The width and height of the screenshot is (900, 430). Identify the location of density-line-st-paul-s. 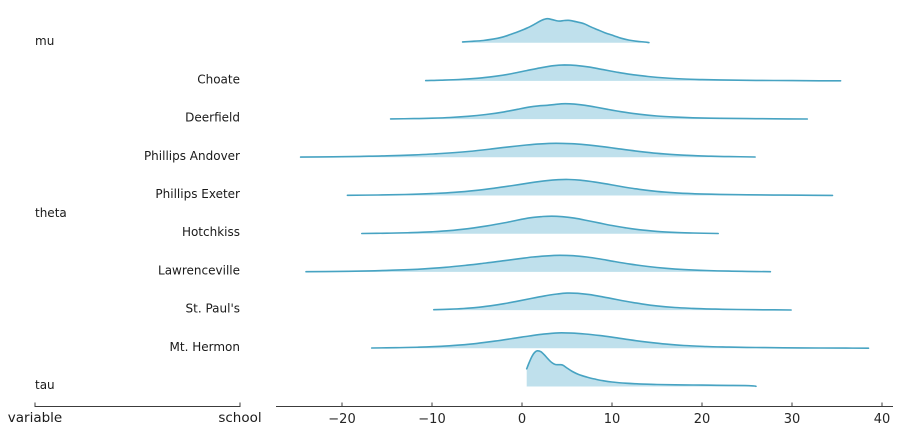
(612, 301).